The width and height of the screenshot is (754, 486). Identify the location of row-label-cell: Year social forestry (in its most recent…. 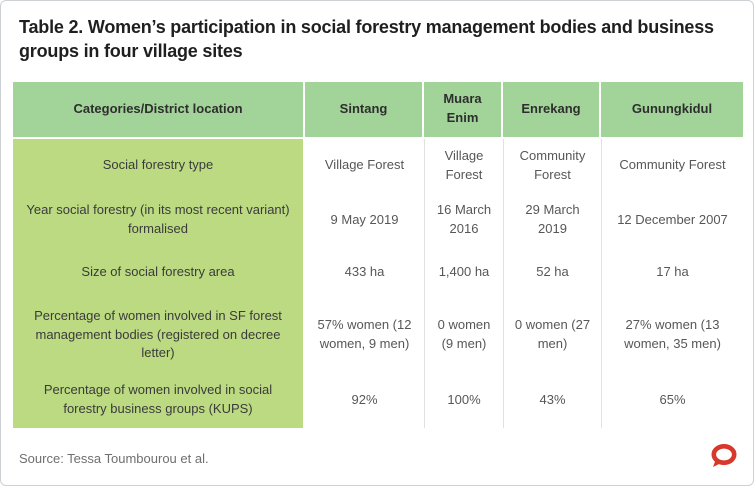
(159, 220).